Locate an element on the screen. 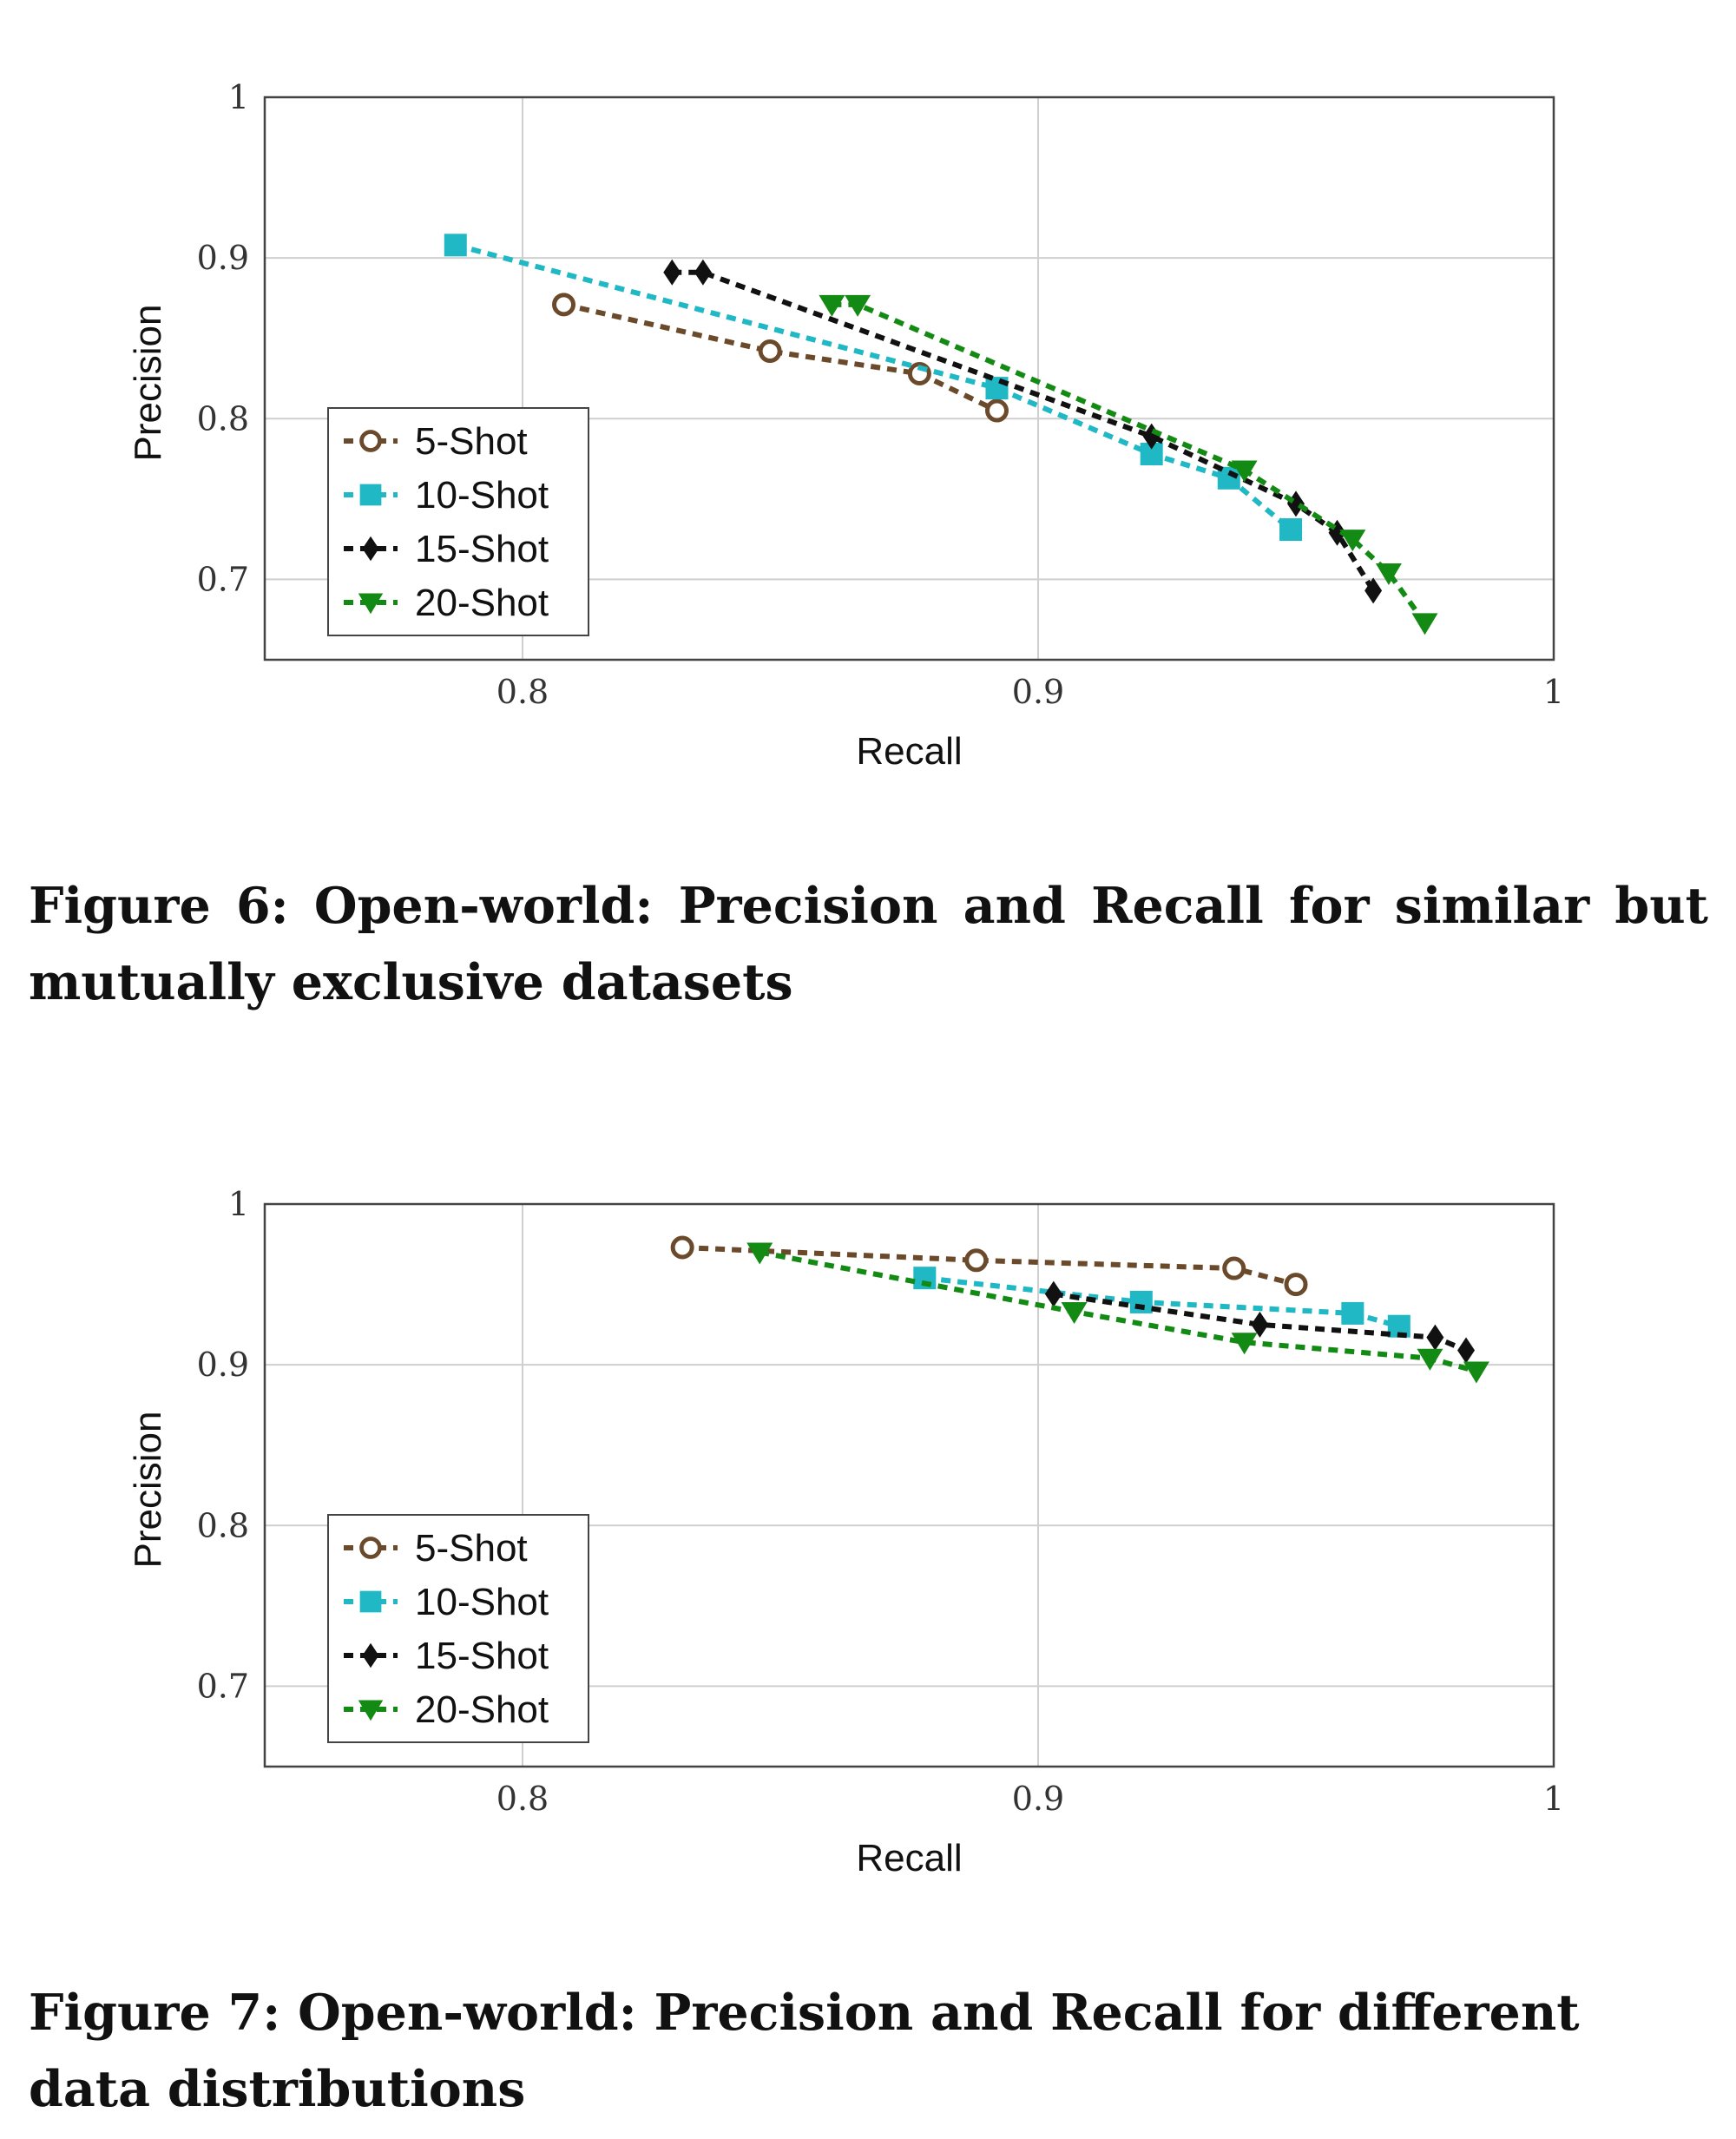  fig7-series-15-shot is located at coordinates (1260, 1322).